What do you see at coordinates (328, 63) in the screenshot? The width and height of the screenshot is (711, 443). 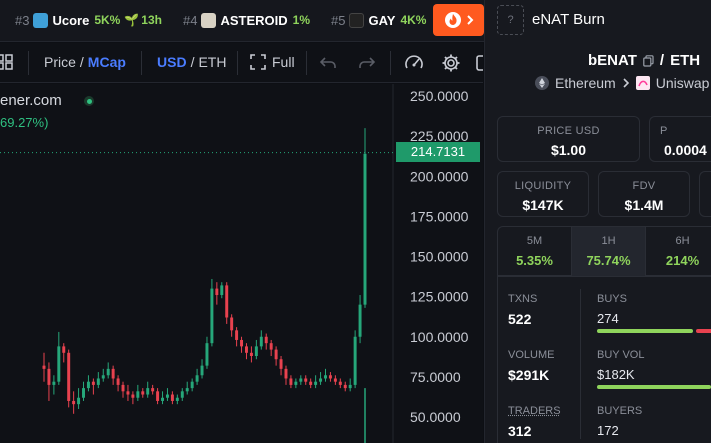 I see `undo-button` at bounding box center [328, 63].